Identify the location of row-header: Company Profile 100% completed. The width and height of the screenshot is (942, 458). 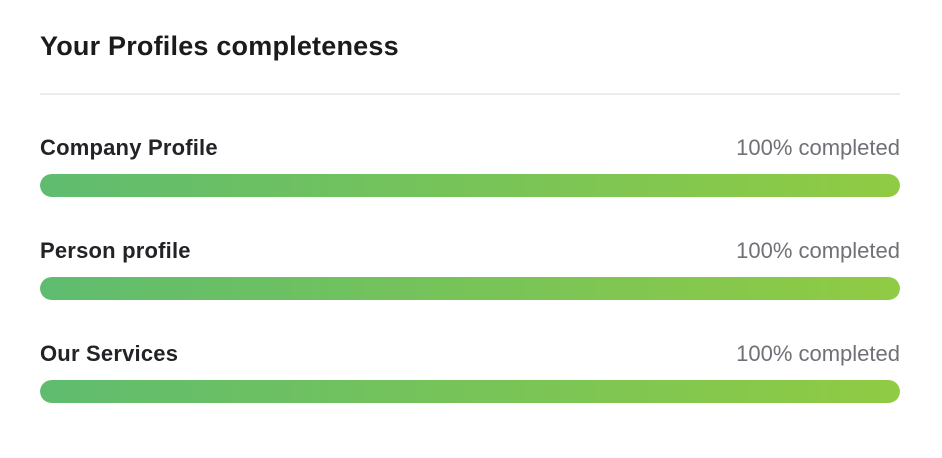
(470, 148).